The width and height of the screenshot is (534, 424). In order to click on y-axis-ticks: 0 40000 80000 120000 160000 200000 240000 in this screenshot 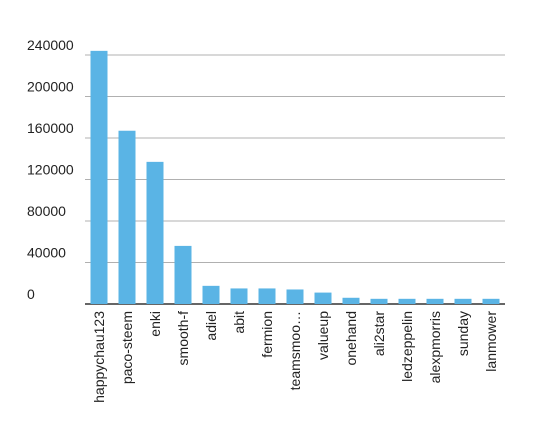, I will do `click(50, 169)`.